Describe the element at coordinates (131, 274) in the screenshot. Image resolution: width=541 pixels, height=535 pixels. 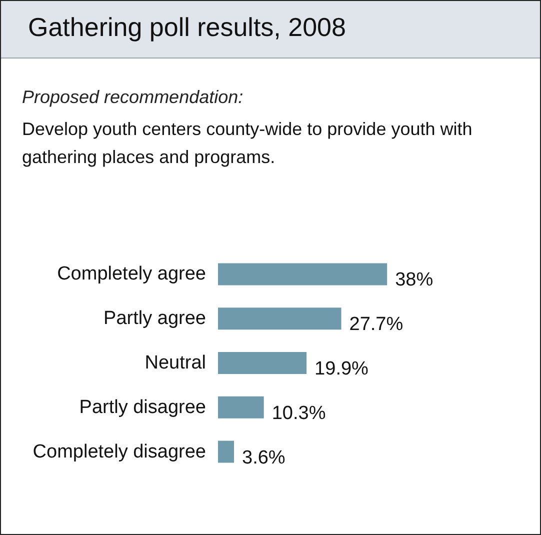
I see `y-tick-label: Completely agree` at that location.